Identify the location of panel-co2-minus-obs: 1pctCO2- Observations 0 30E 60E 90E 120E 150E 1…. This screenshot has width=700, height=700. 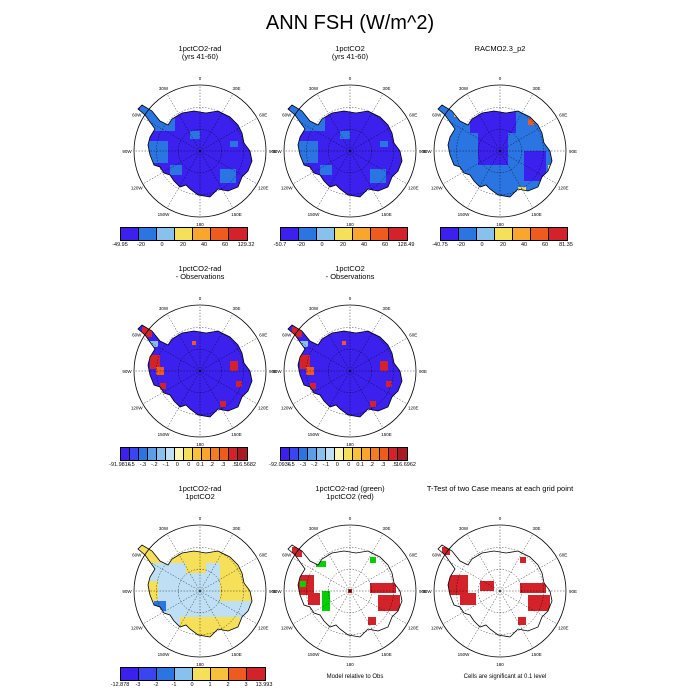
(350, 365).